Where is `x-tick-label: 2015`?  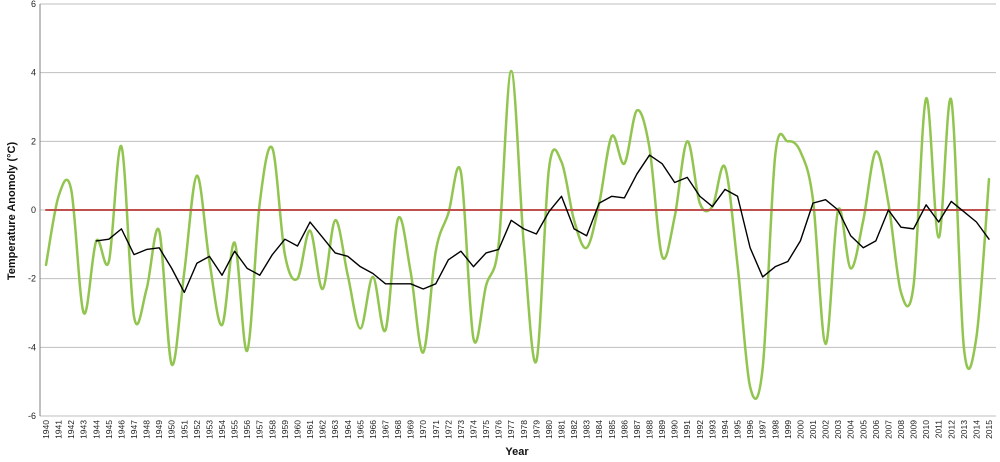
x-tick-label: 2015 is located at coordinates (989, 429).